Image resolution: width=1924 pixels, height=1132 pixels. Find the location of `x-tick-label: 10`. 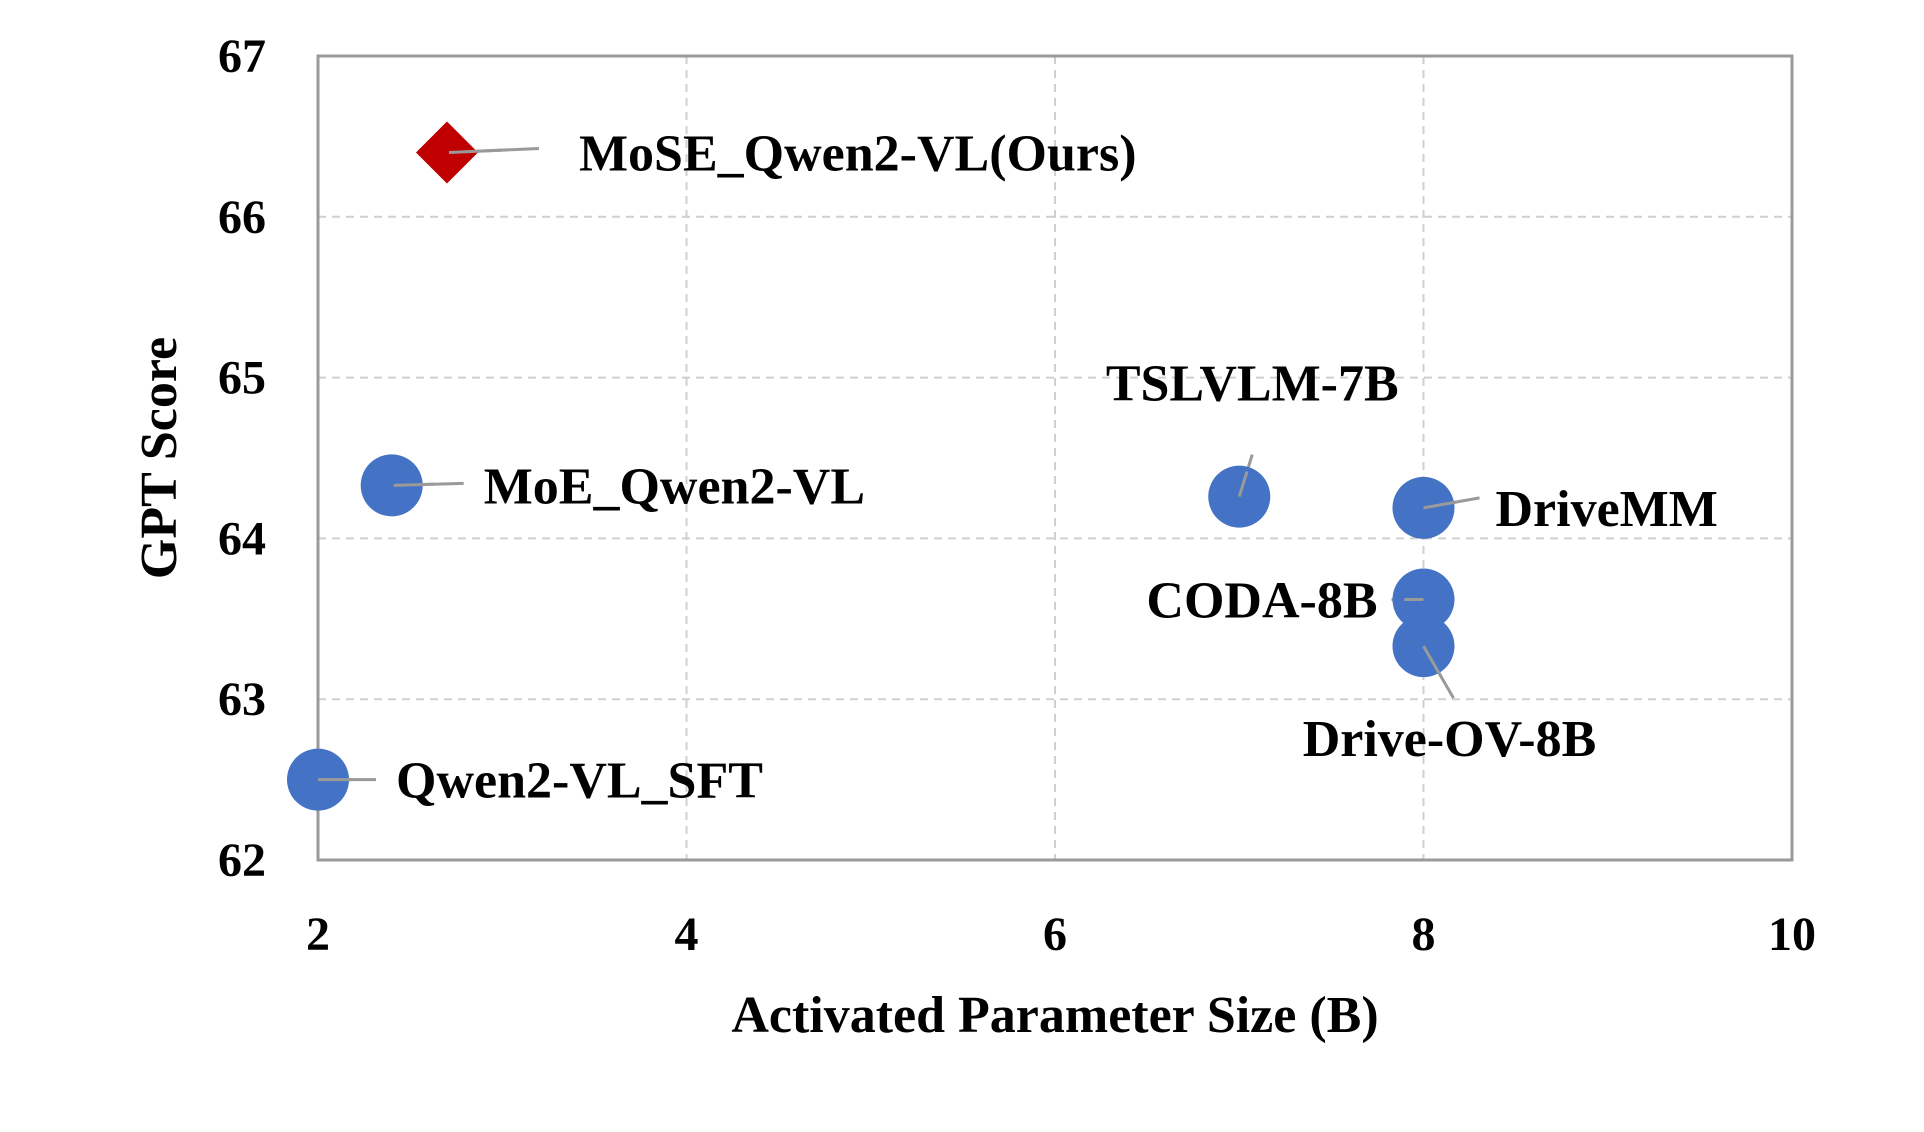

x-tick-label: 10 is located at coordinates (1792, 934).